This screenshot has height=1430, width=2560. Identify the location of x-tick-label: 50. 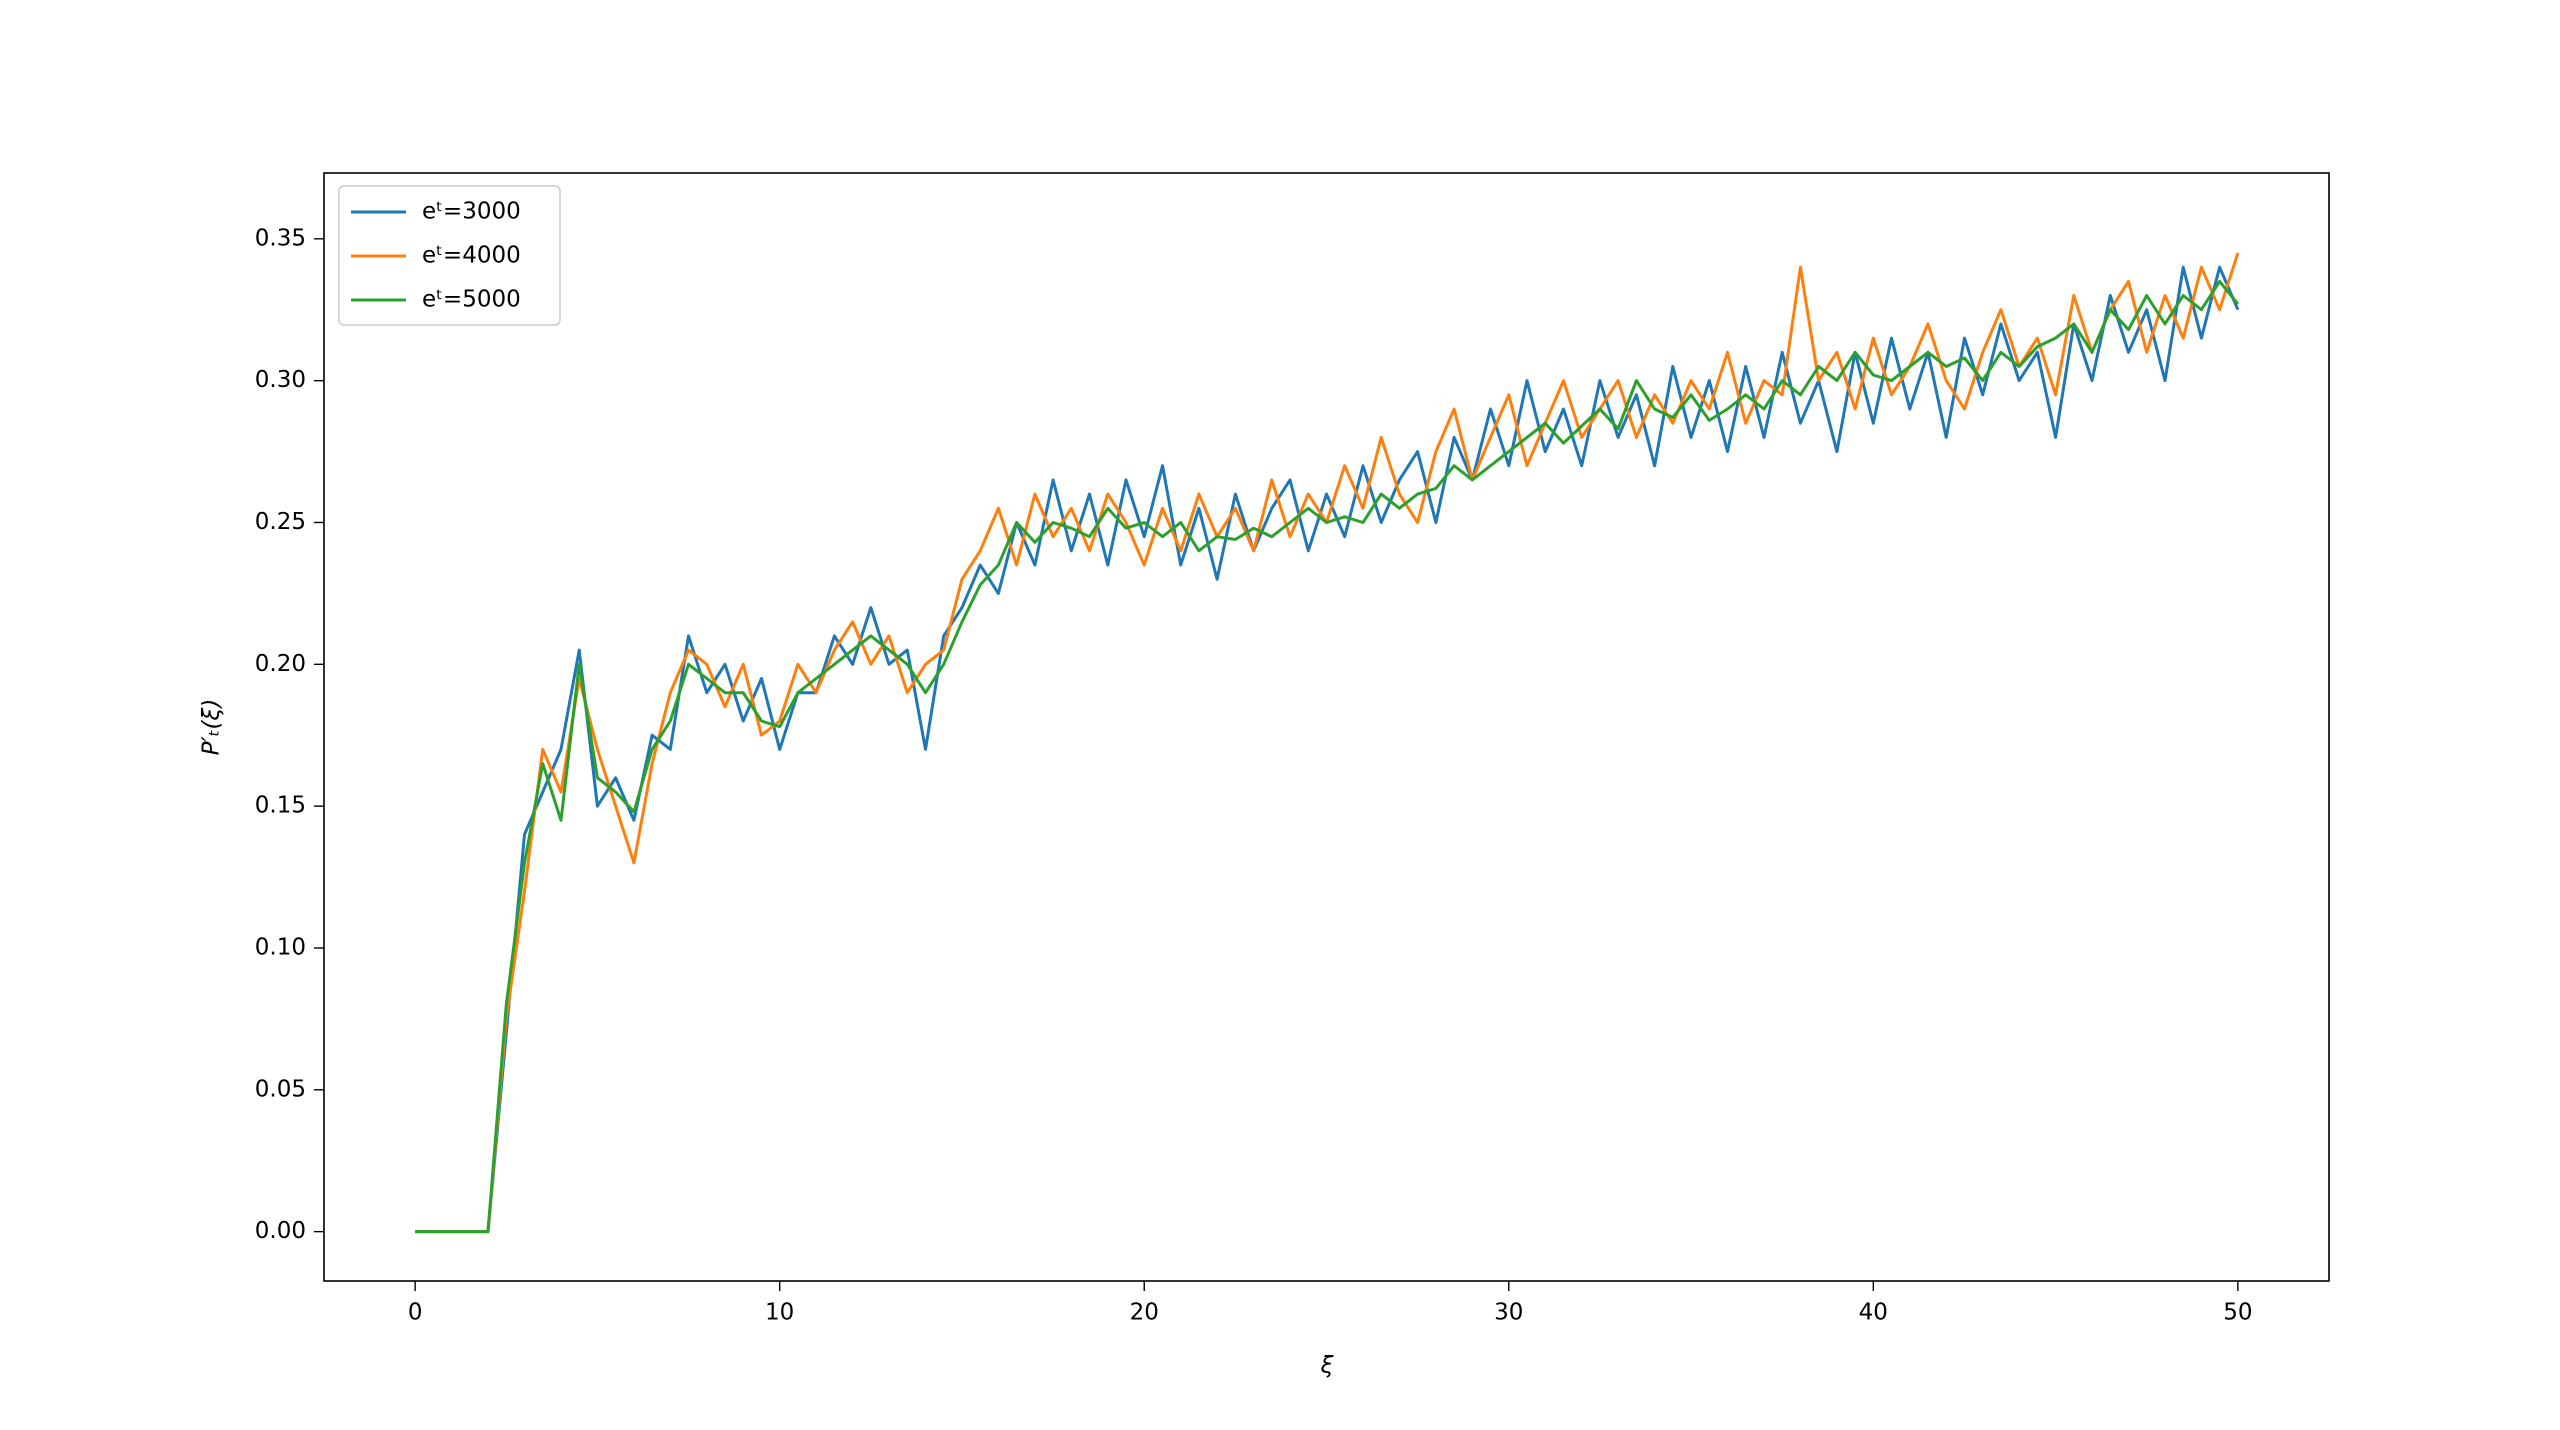
(2237, 1313).